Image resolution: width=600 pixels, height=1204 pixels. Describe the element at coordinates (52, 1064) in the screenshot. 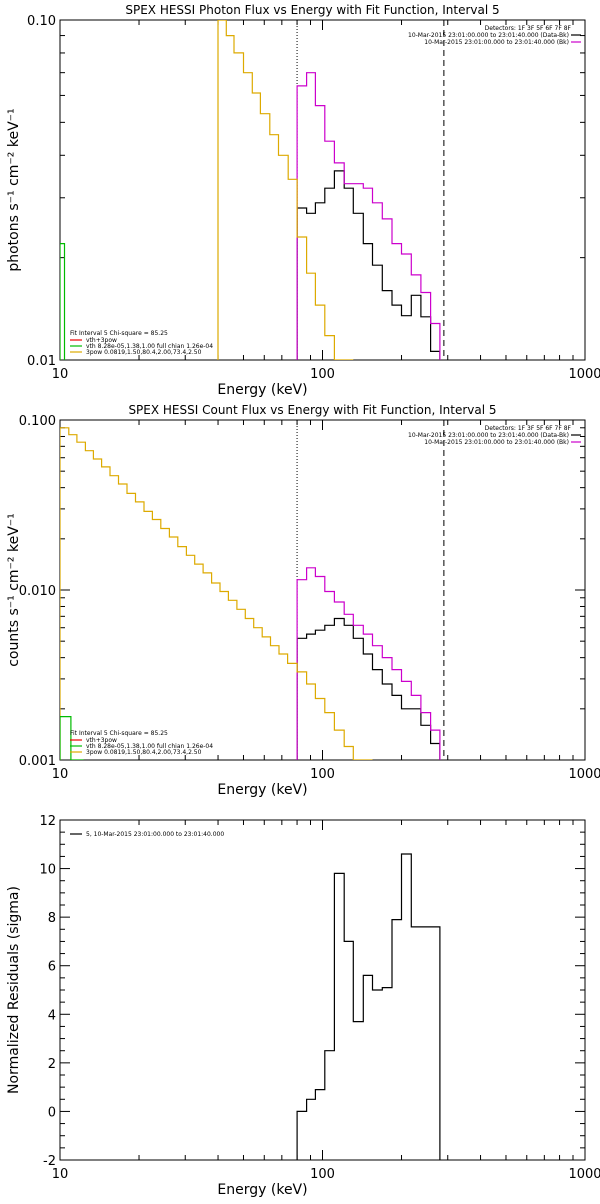

I see `y-tick-label: 2` at that location.